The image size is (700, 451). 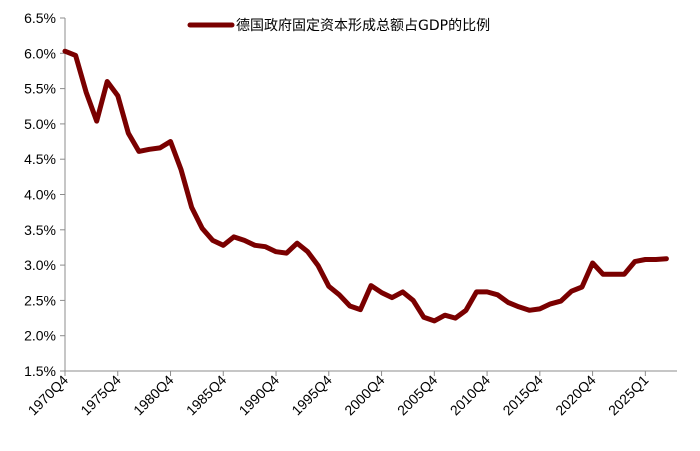 What do you see at coordinates (364, 395) in the screenshot?
I see `x-tick-label: 2000Q4` at bounding box center [364, 395].